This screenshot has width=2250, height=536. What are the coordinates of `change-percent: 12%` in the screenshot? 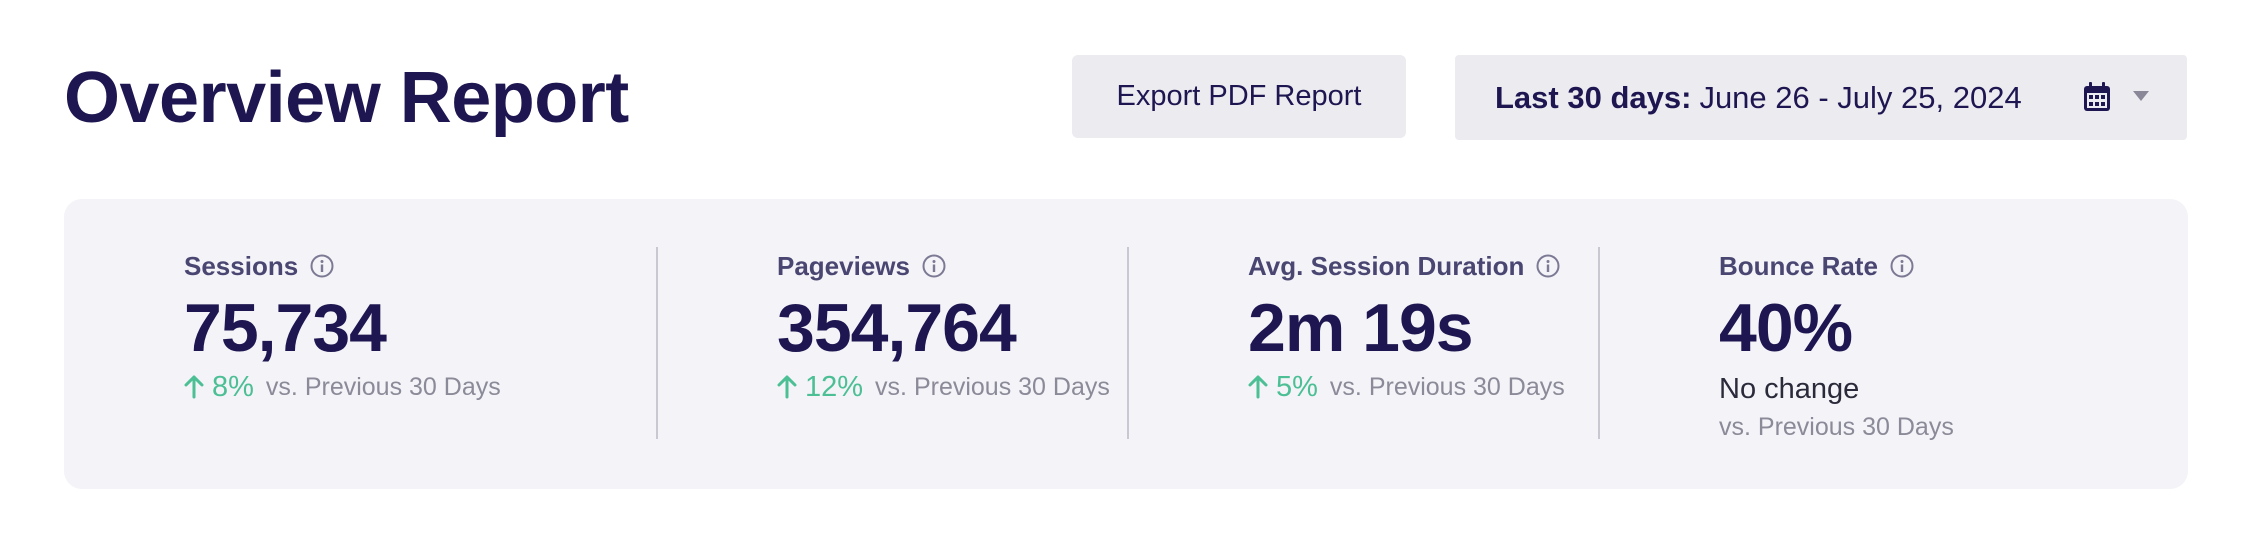 It's located at (834, 386).